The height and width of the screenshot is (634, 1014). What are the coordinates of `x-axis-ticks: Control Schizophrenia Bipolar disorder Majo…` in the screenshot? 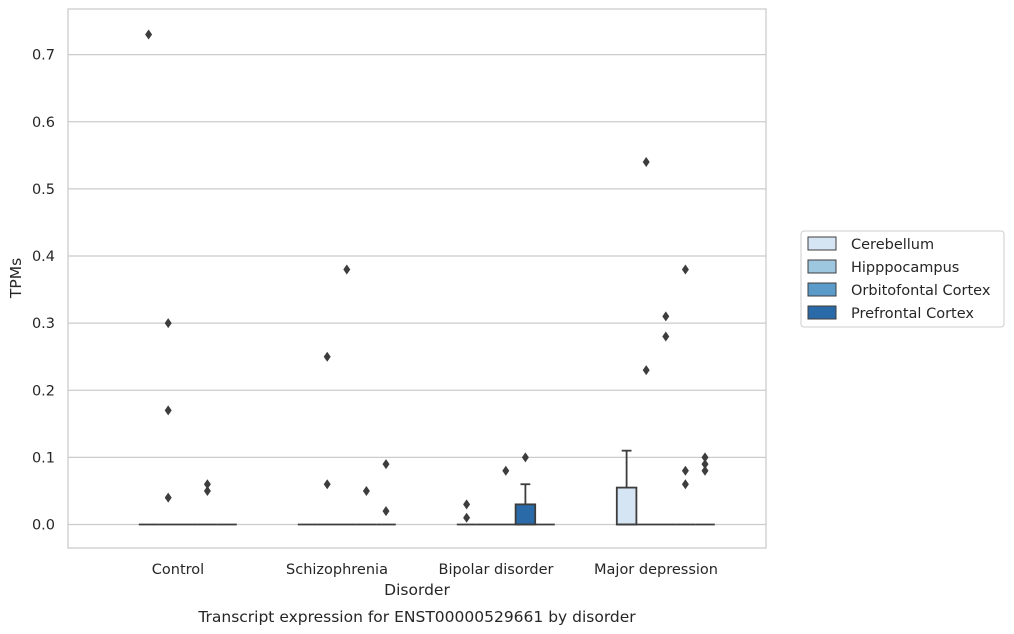 It's located at (435, 570).